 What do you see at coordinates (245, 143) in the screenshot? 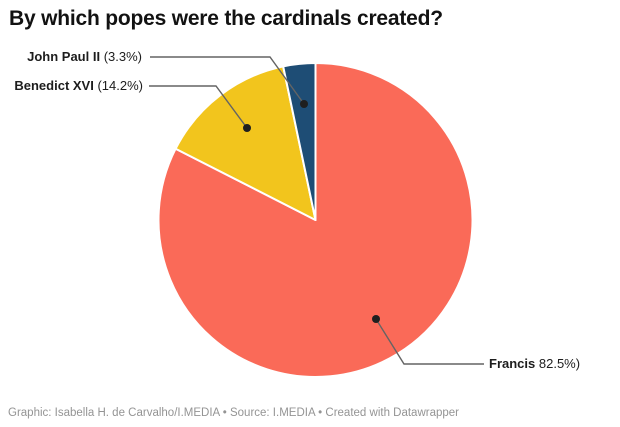
I see `pie-slice-benedict-xvi` at bounding box center [245, 143].